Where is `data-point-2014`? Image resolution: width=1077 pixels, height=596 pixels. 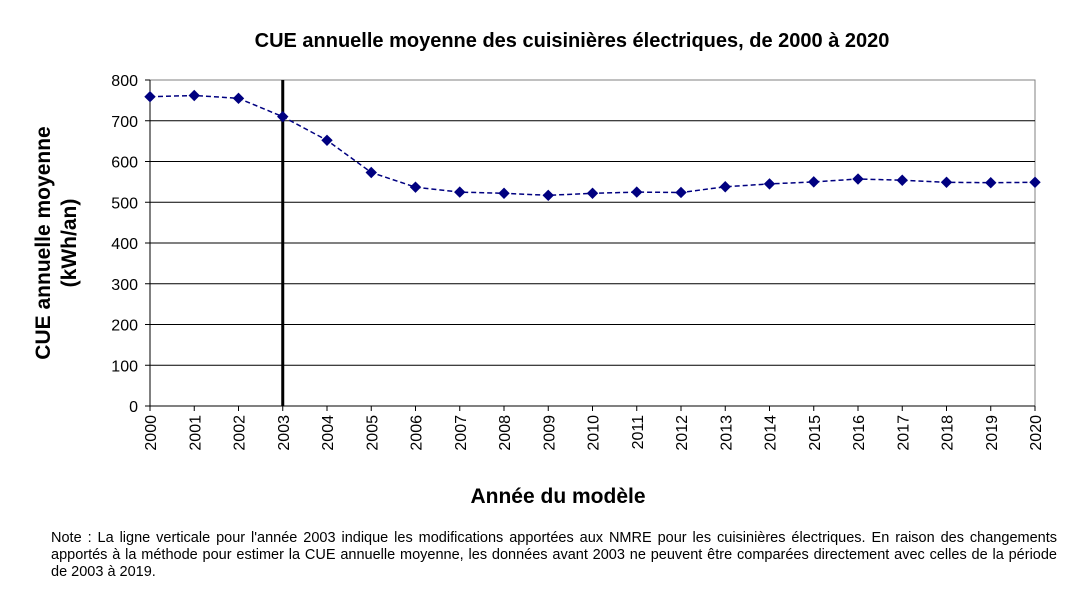 data-point-2014 is located at coordinates (769, 184).